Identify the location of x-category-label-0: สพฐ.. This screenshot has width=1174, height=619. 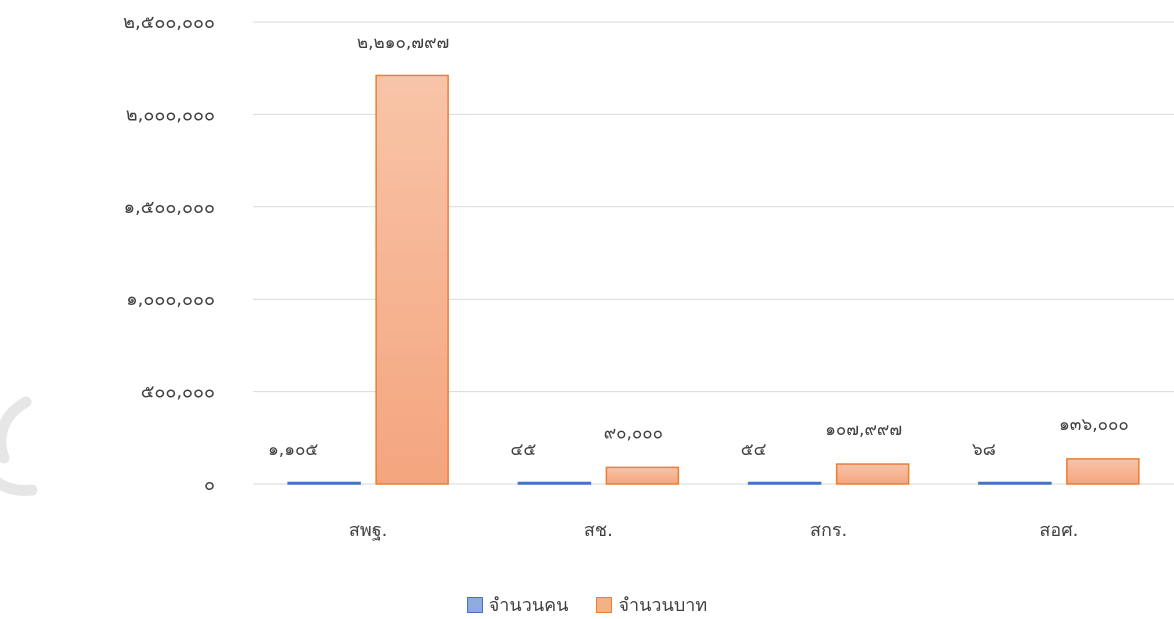
(368, 530).